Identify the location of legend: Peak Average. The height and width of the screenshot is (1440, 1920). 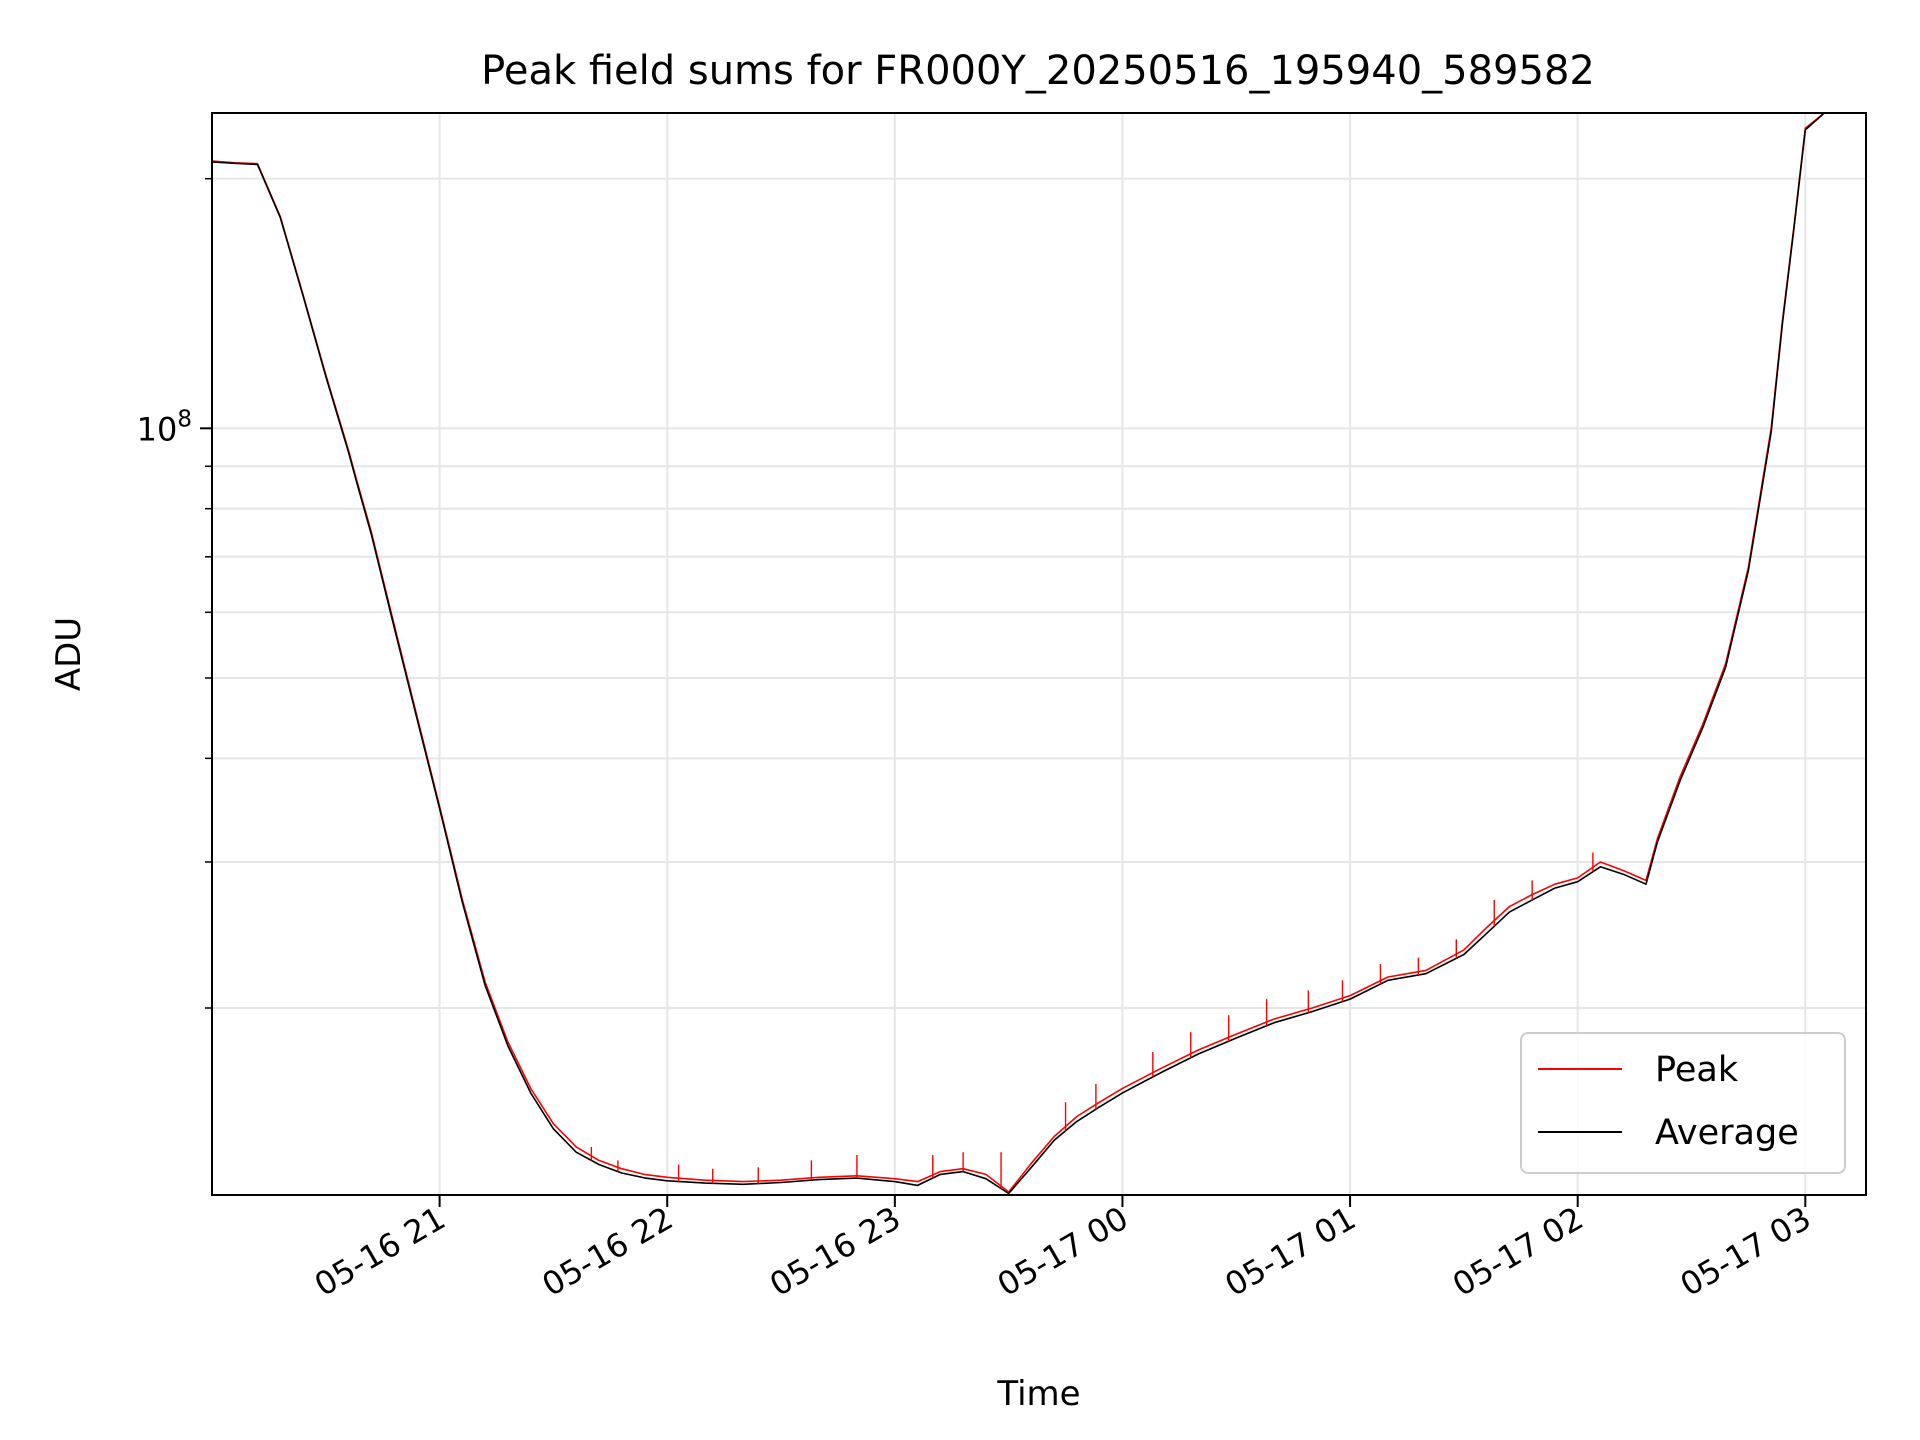
(1683, 1103).